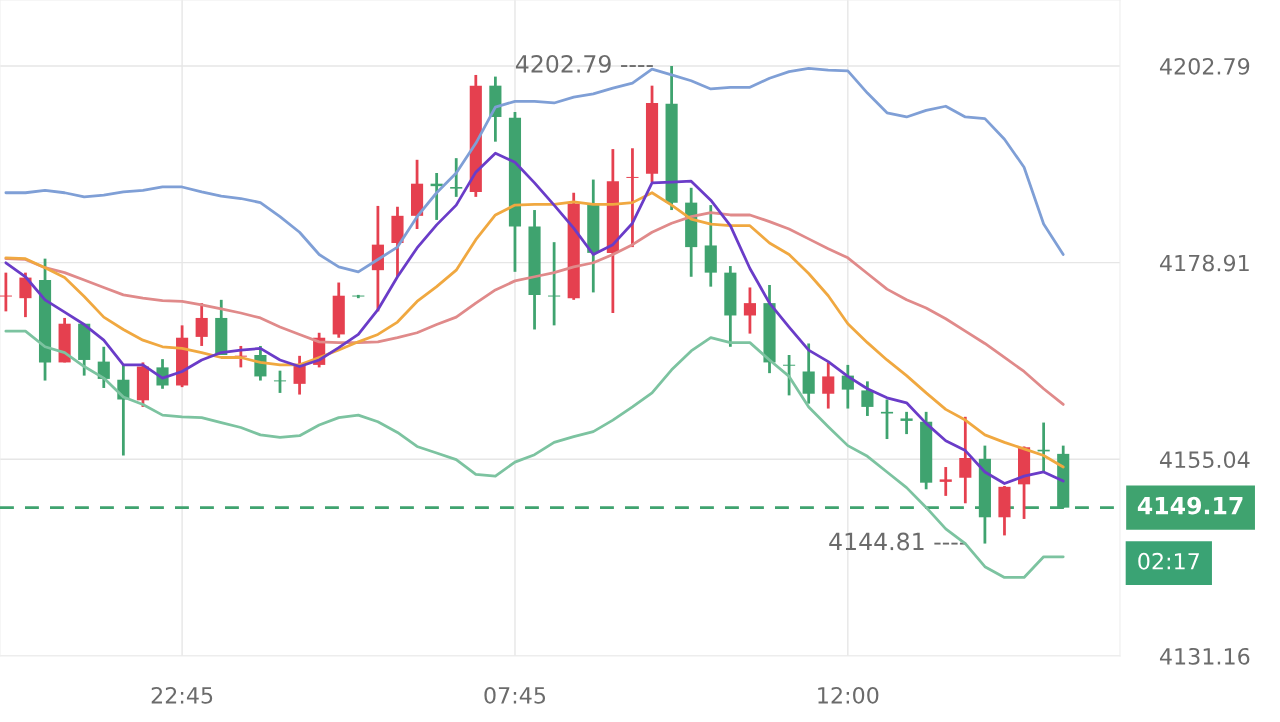 The image size is (1280, 722). I want to click on x-tick-label: 22:45, so click(182, 695).